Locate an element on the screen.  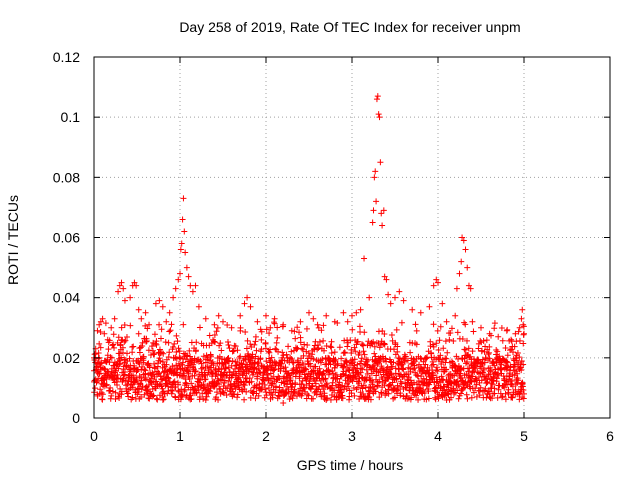
y-tick-label: 0.1 is located at coordinates (71, 117).